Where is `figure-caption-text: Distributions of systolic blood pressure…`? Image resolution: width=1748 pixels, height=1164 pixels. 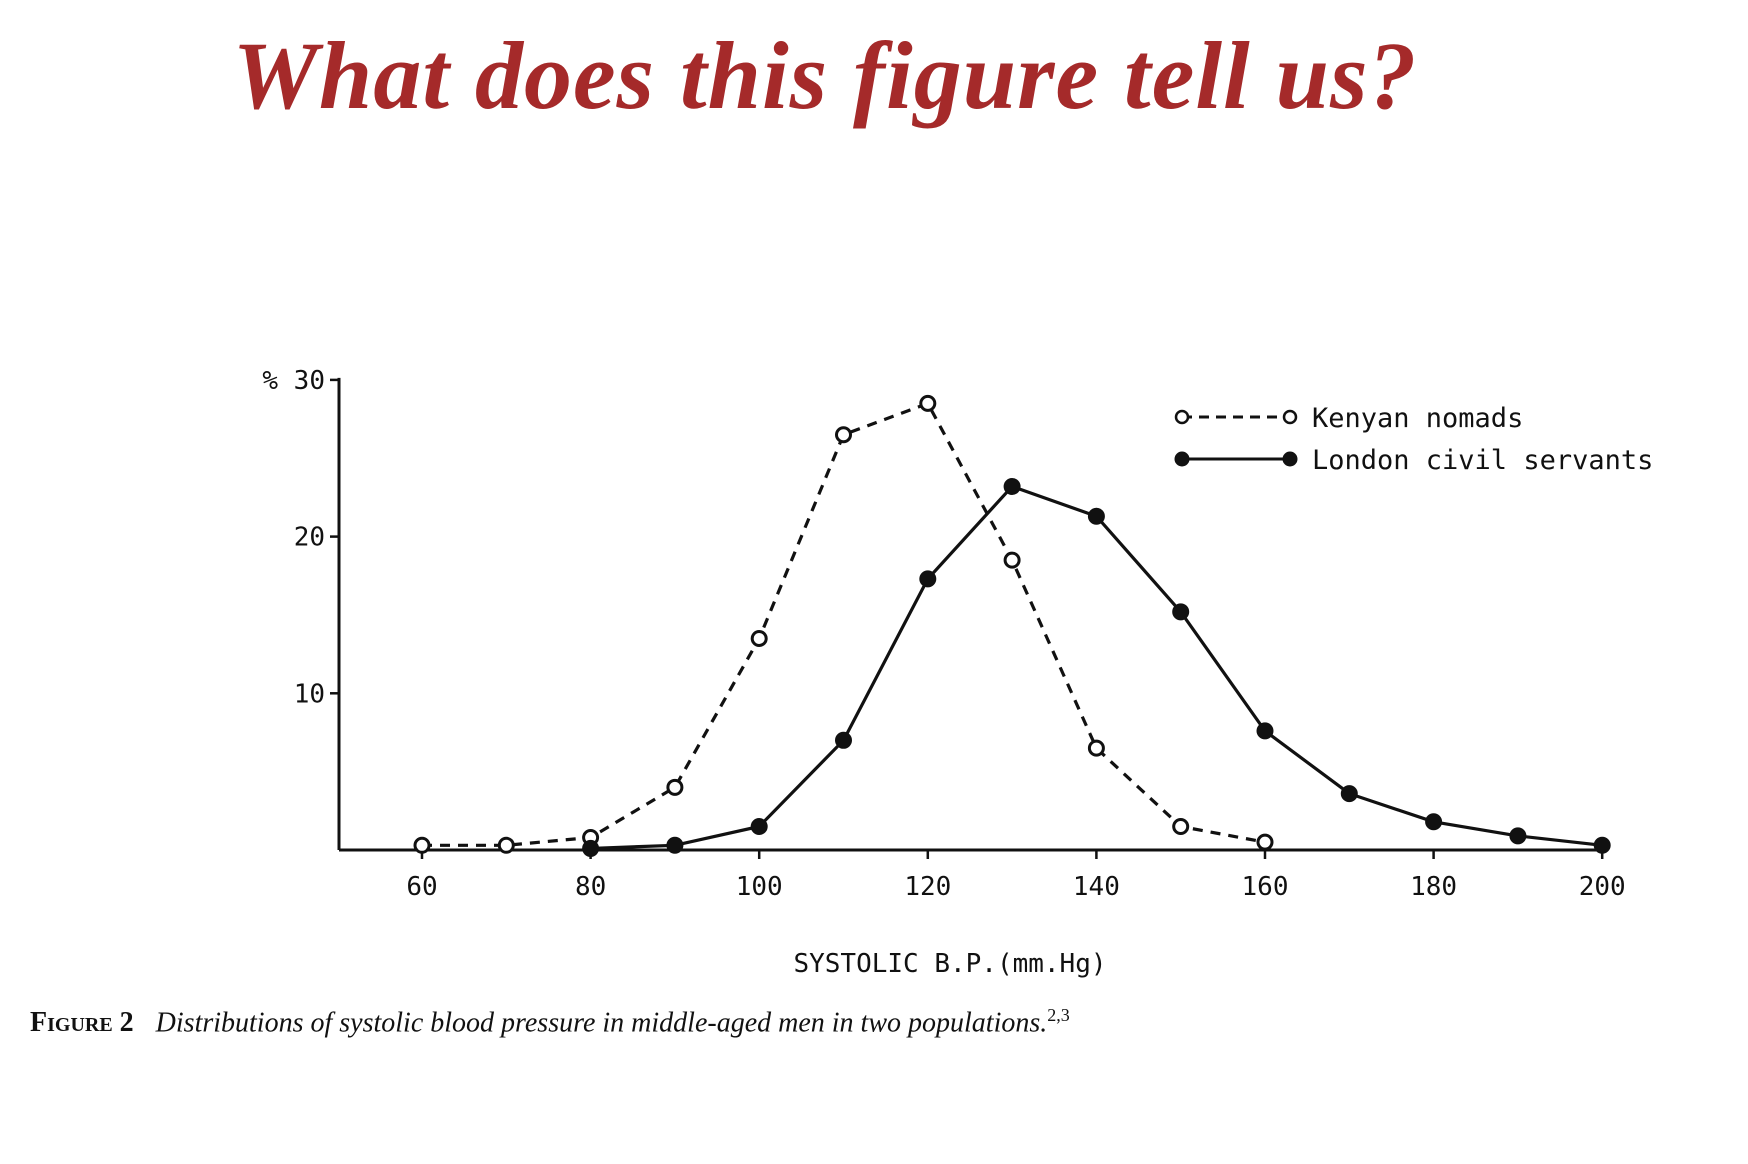 figure-caption-text: Distributions of systolic blood pressure… is located at coordinates (601, 1023).